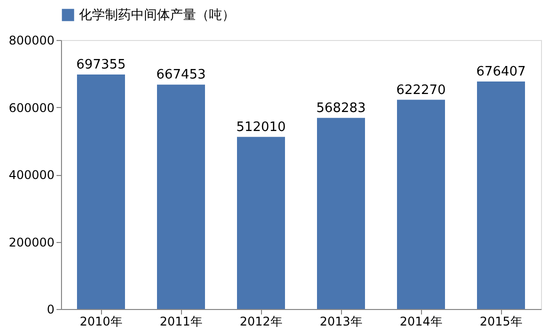 The height and width of the screenshot is (335, 549). Describe the element at coordinates (501, 72) in the screenshot. I see `data-label: 676407` at that location.